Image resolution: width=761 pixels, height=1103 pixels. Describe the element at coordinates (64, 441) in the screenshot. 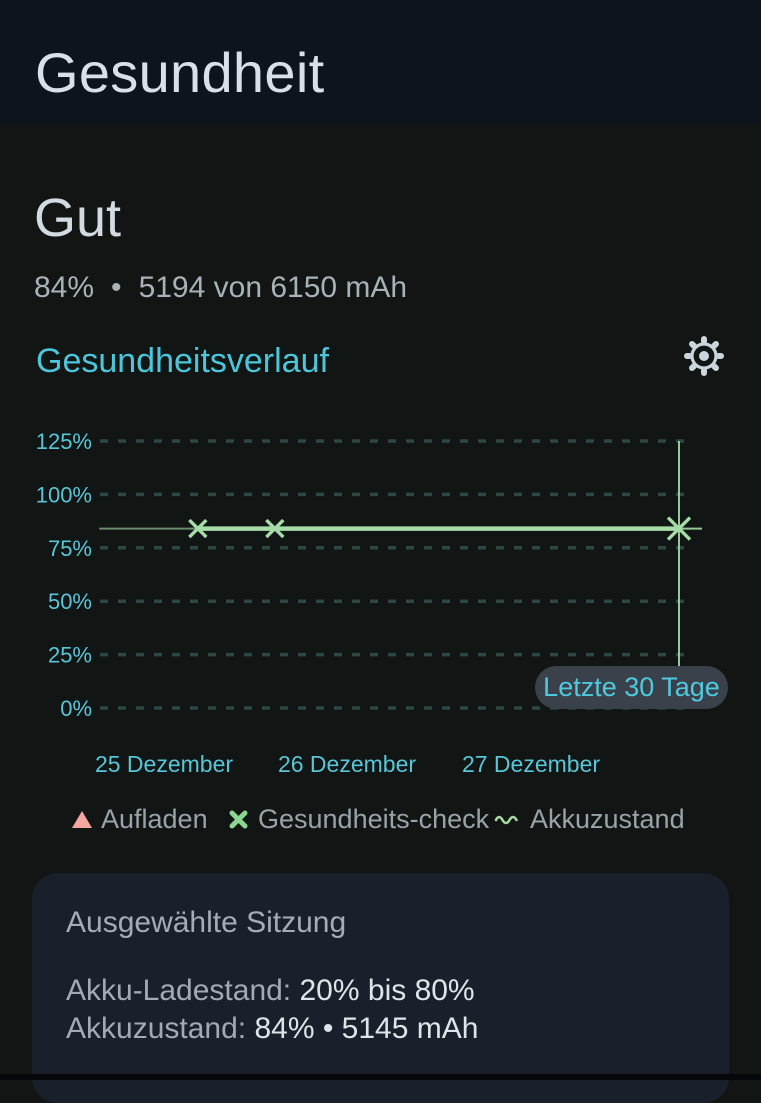

I see `y-axis-label: 125%` at that location.